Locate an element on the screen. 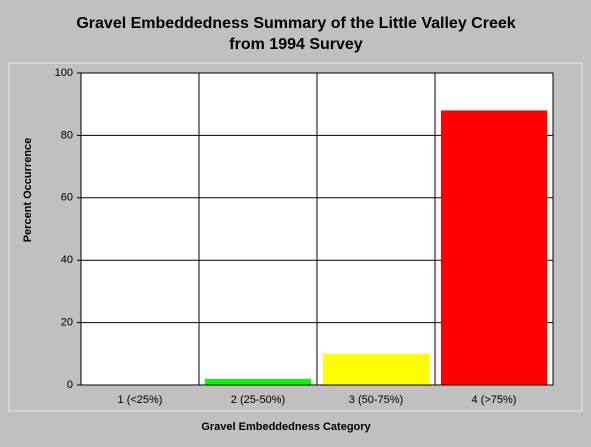 The width and height of the screenshot is (591, 447). x-tick-label: 4 (>75%) is located at coordinates (494, 400).